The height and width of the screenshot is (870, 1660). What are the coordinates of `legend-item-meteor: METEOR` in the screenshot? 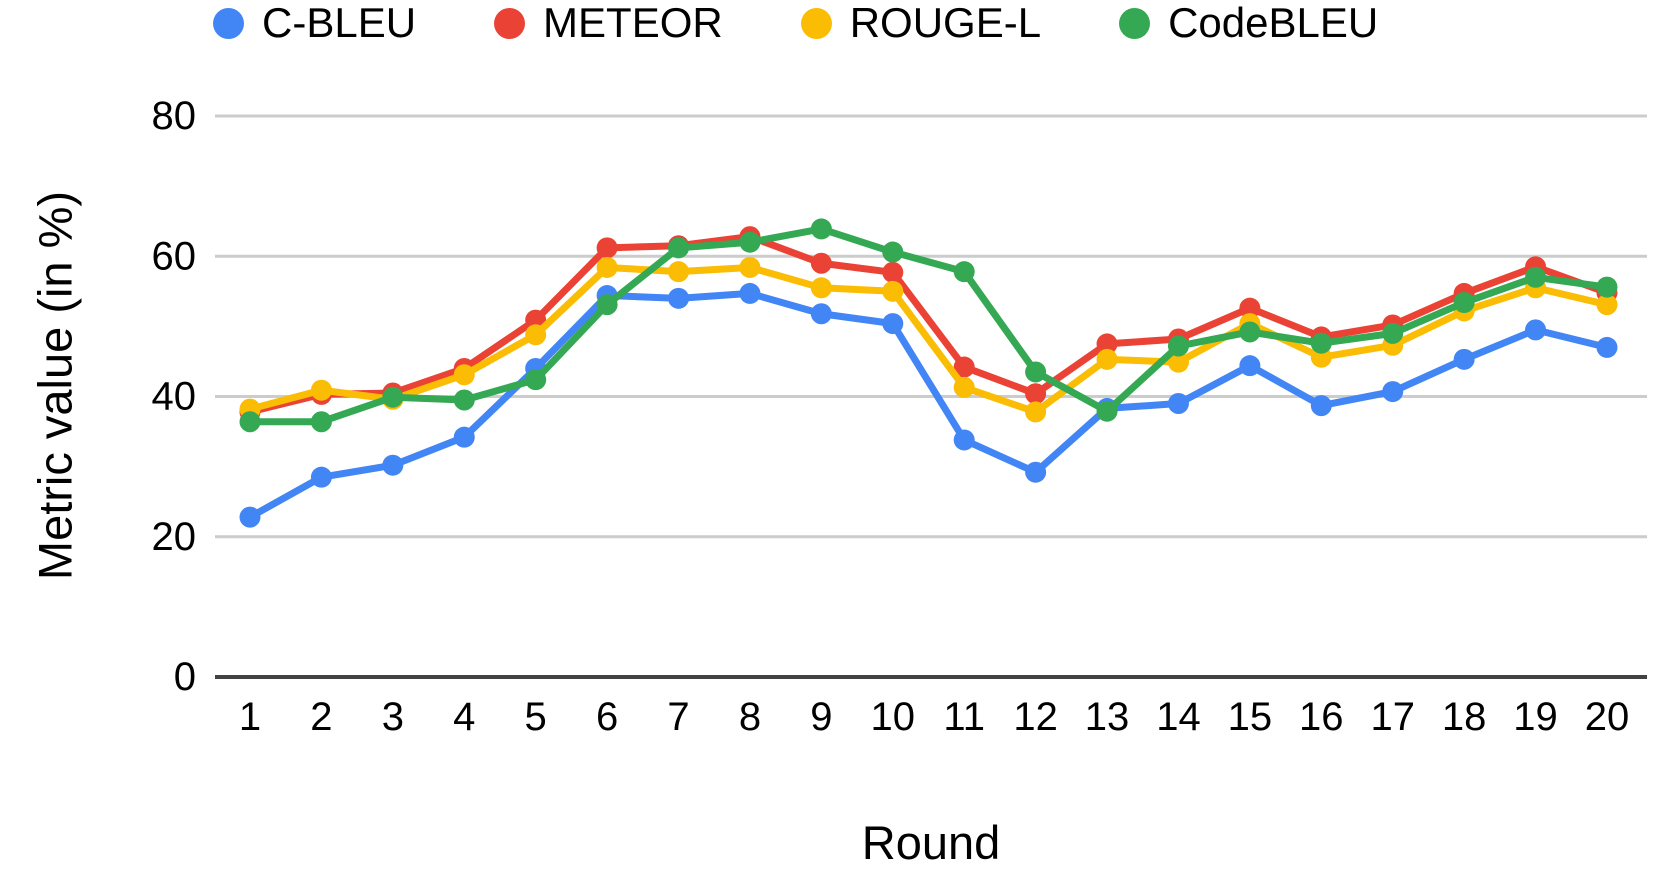 It's located at (608, 23).